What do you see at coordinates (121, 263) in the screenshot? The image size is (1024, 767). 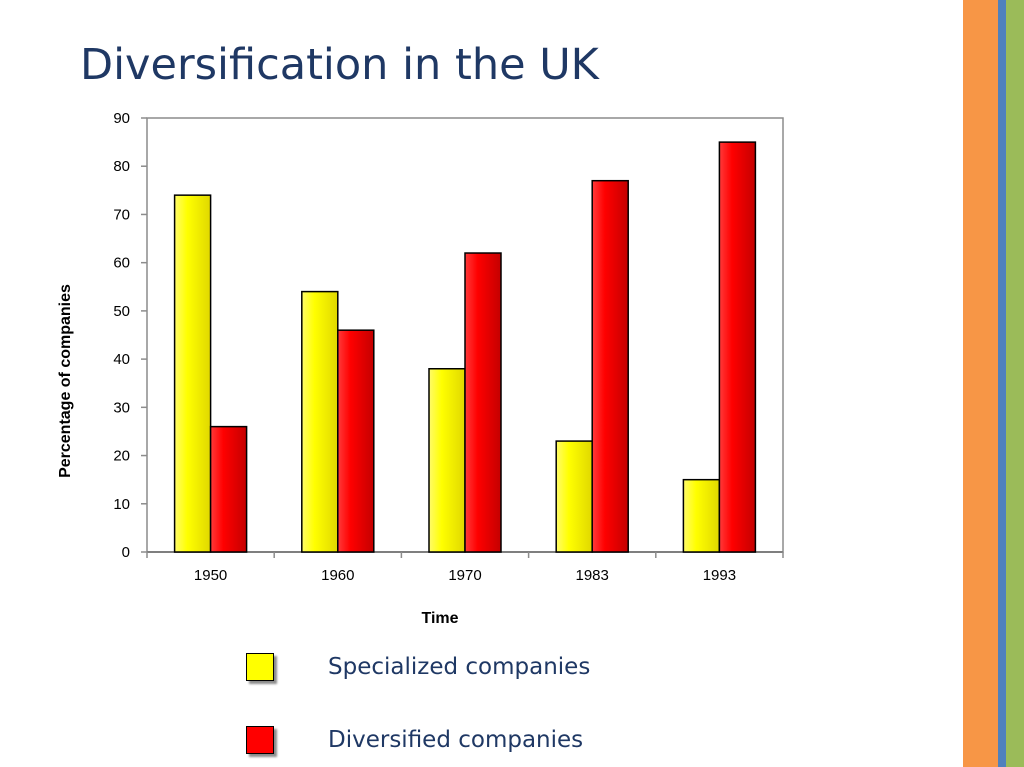 I see `y-tick-label: 60` at bounding box center [121, 263].